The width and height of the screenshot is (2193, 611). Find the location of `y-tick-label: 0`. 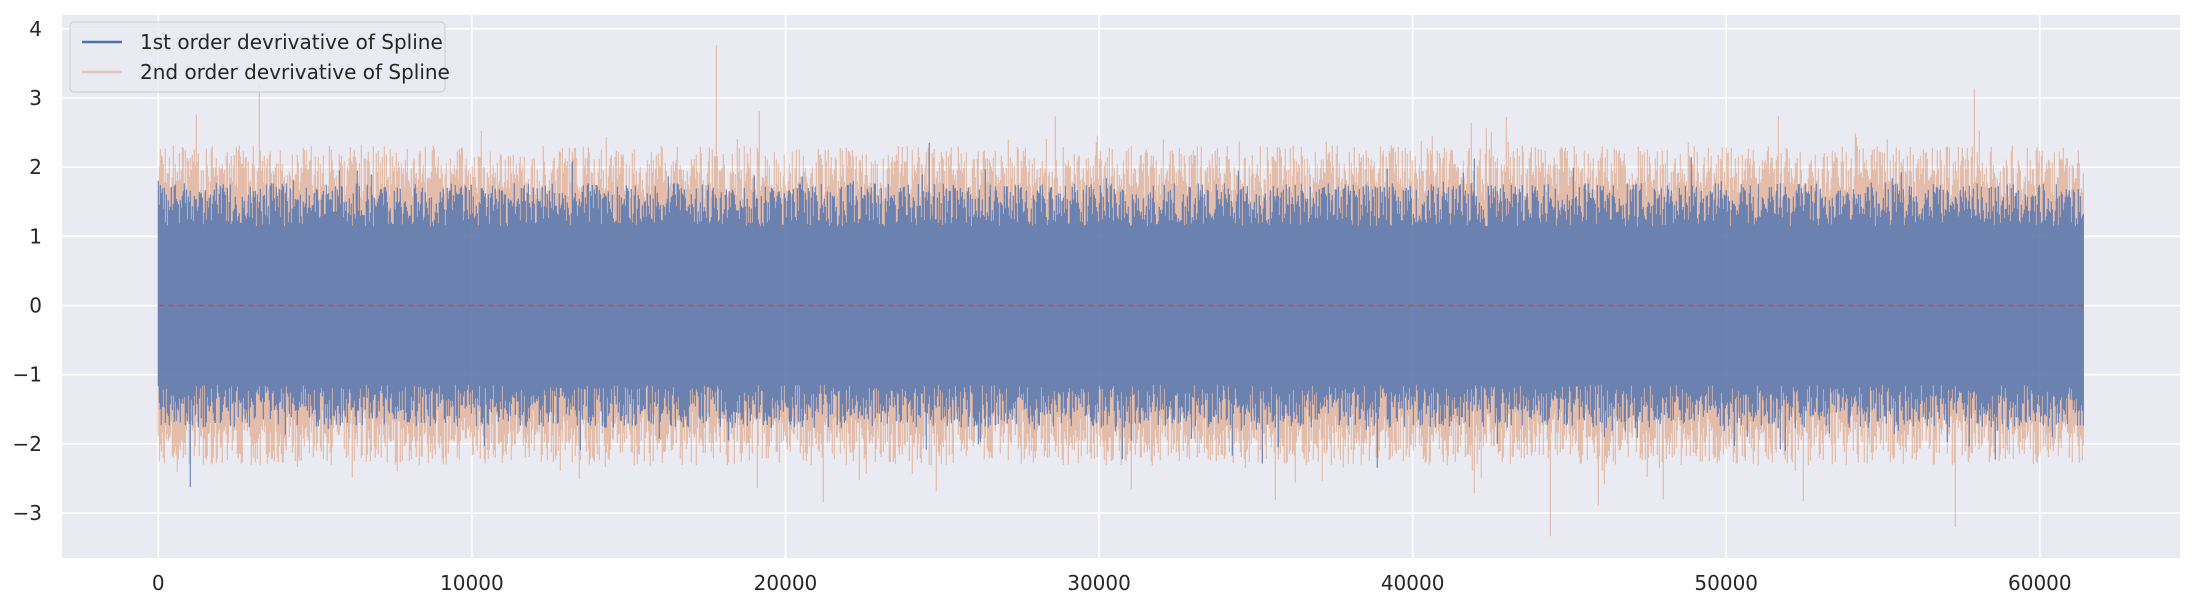

y-tick-label: 0 is located at coordinates (35, 306).